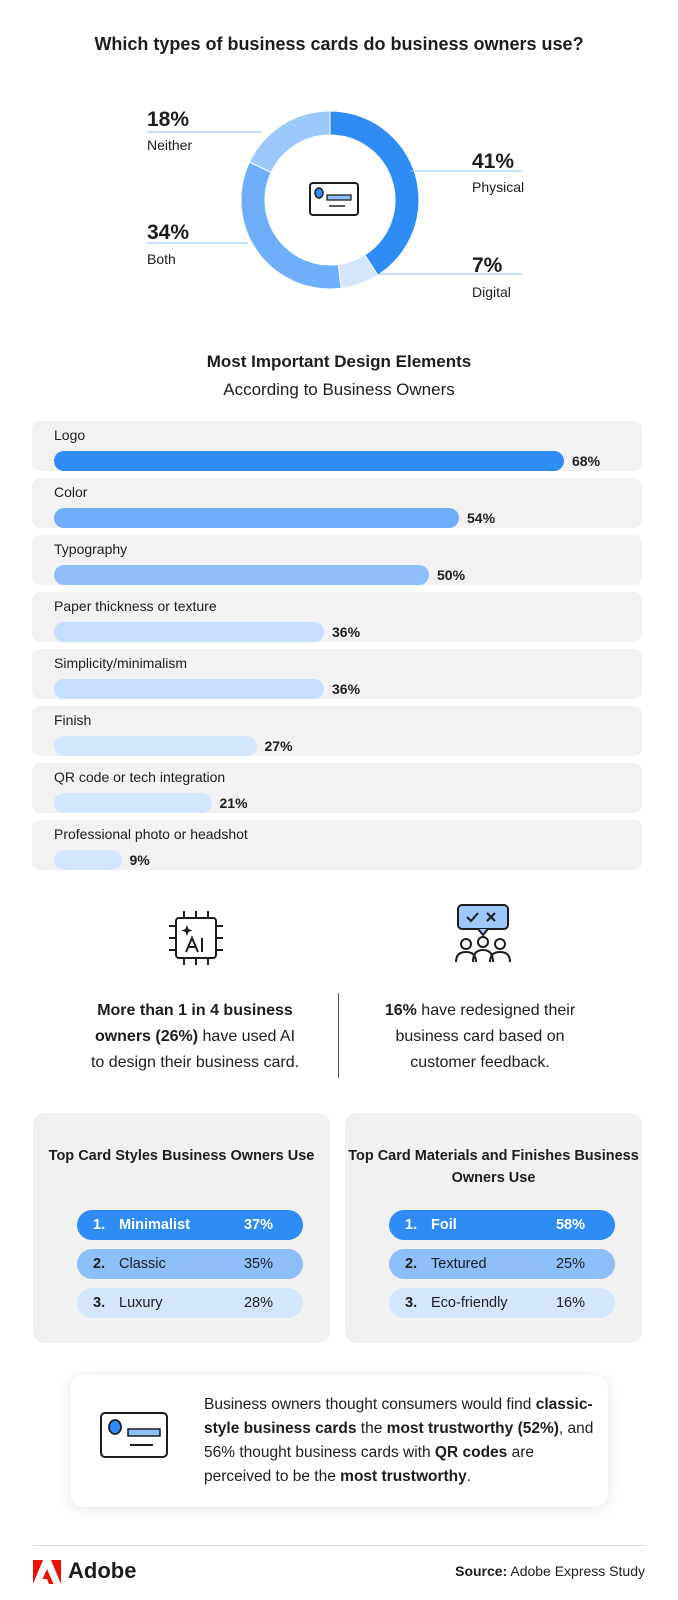 The image size is (678, 1600). Describe the element at coordinates (483, 933) in the screenshot. I see `feedback-people-icon` at that location.